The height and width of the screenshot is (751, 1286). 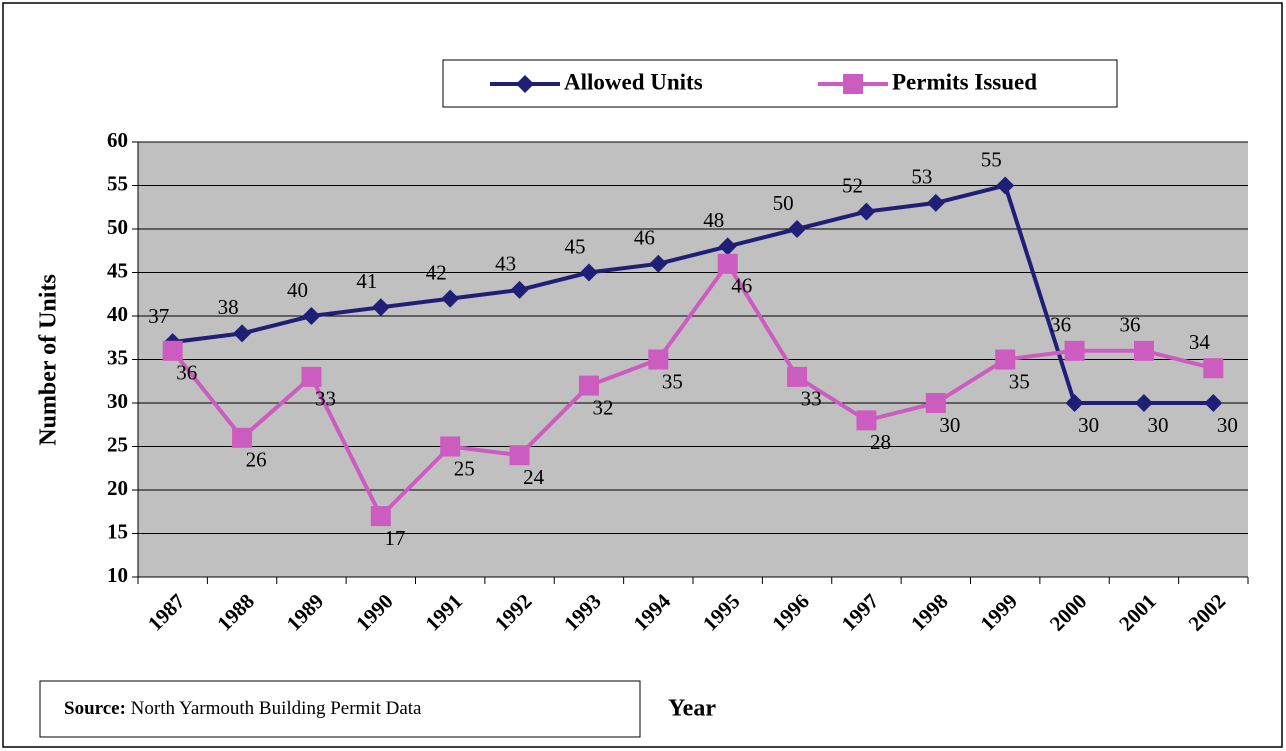 I want to click on data-label: 26, so click(x=256, y=460).